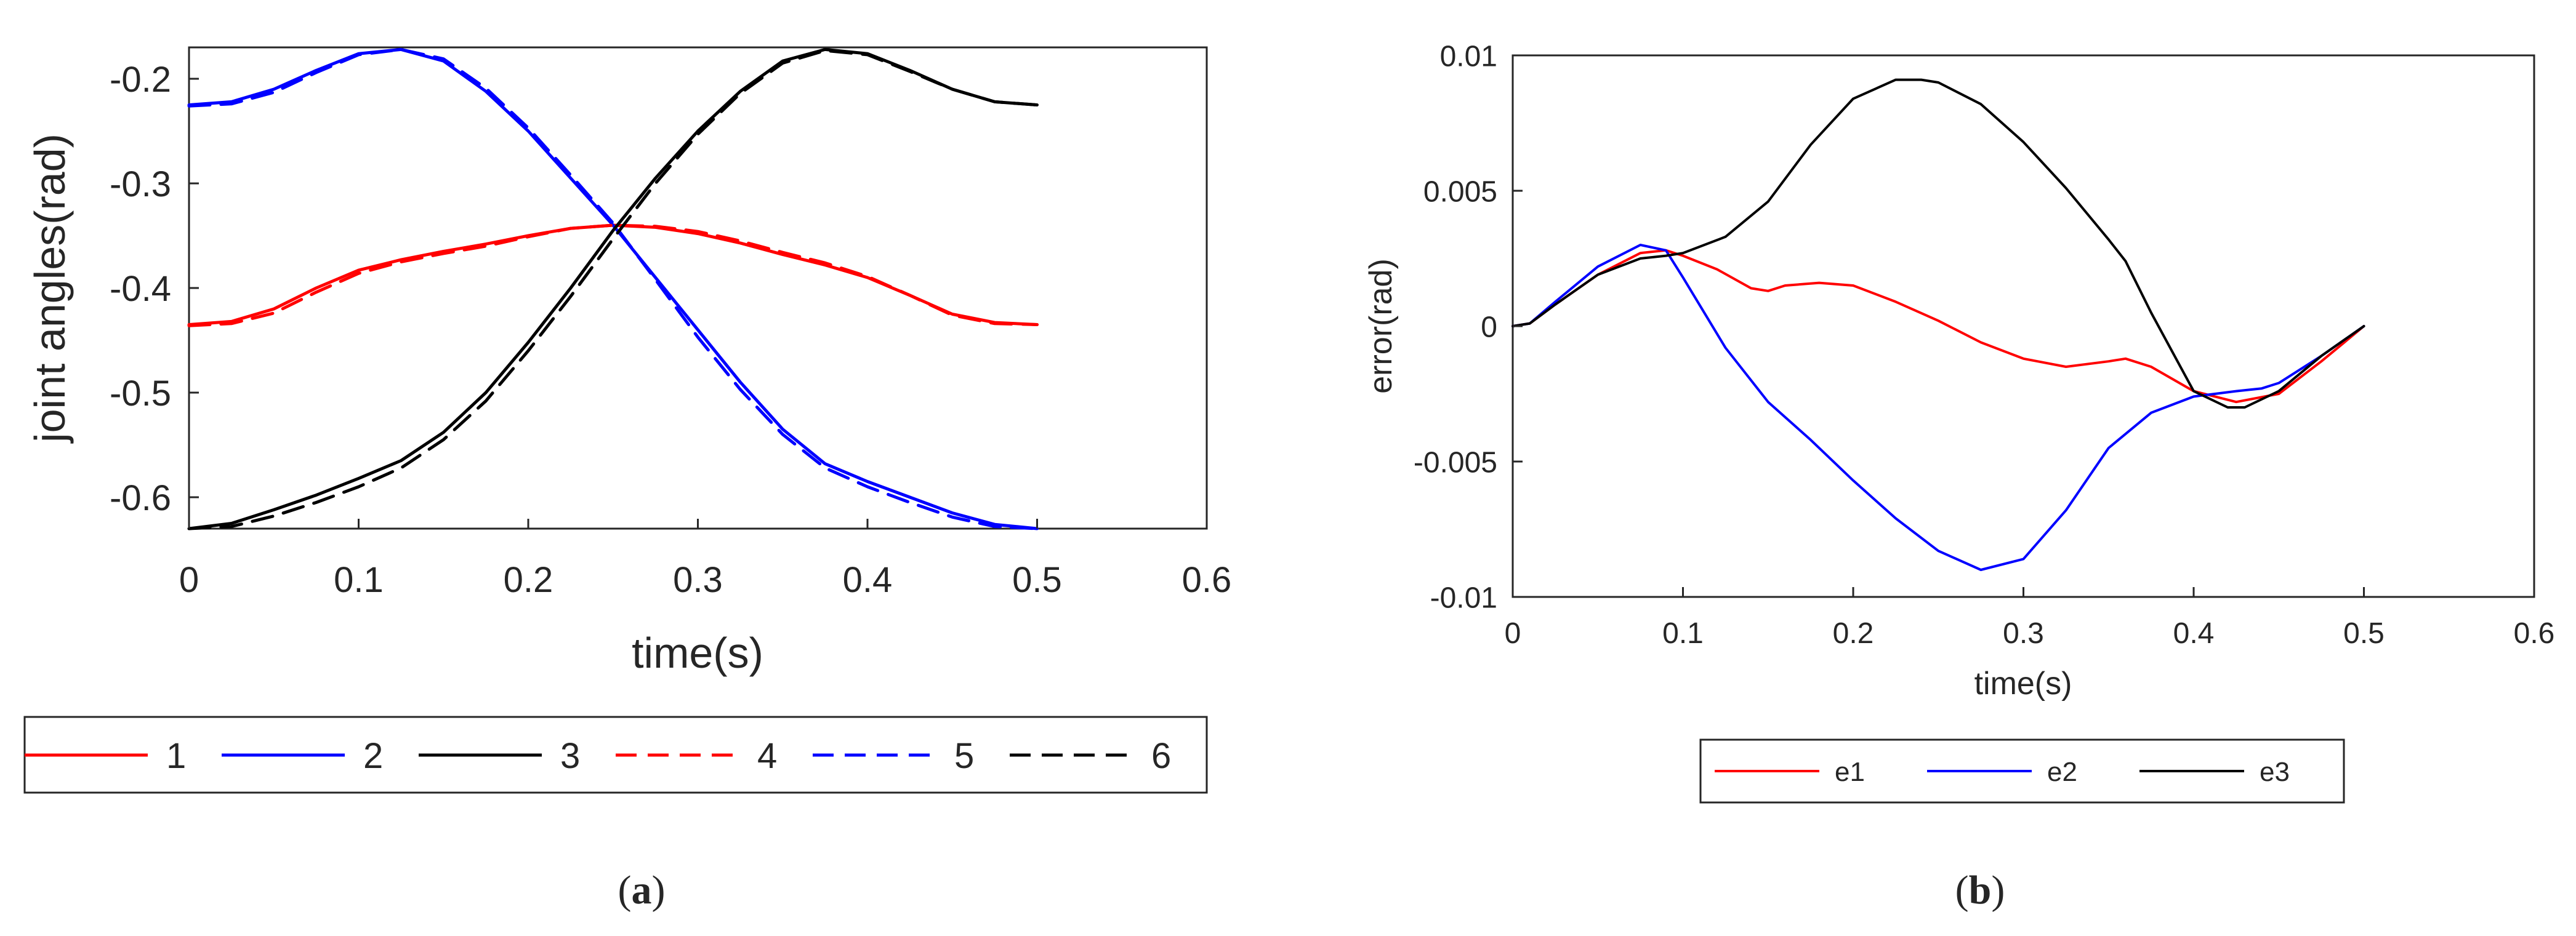 The image size is (2576, 936). What do you see at coordinates (1207, 580) in the screenshot?
I see `panel-a-x-tick-label: 0.6` at bounding box center [1207, 580].